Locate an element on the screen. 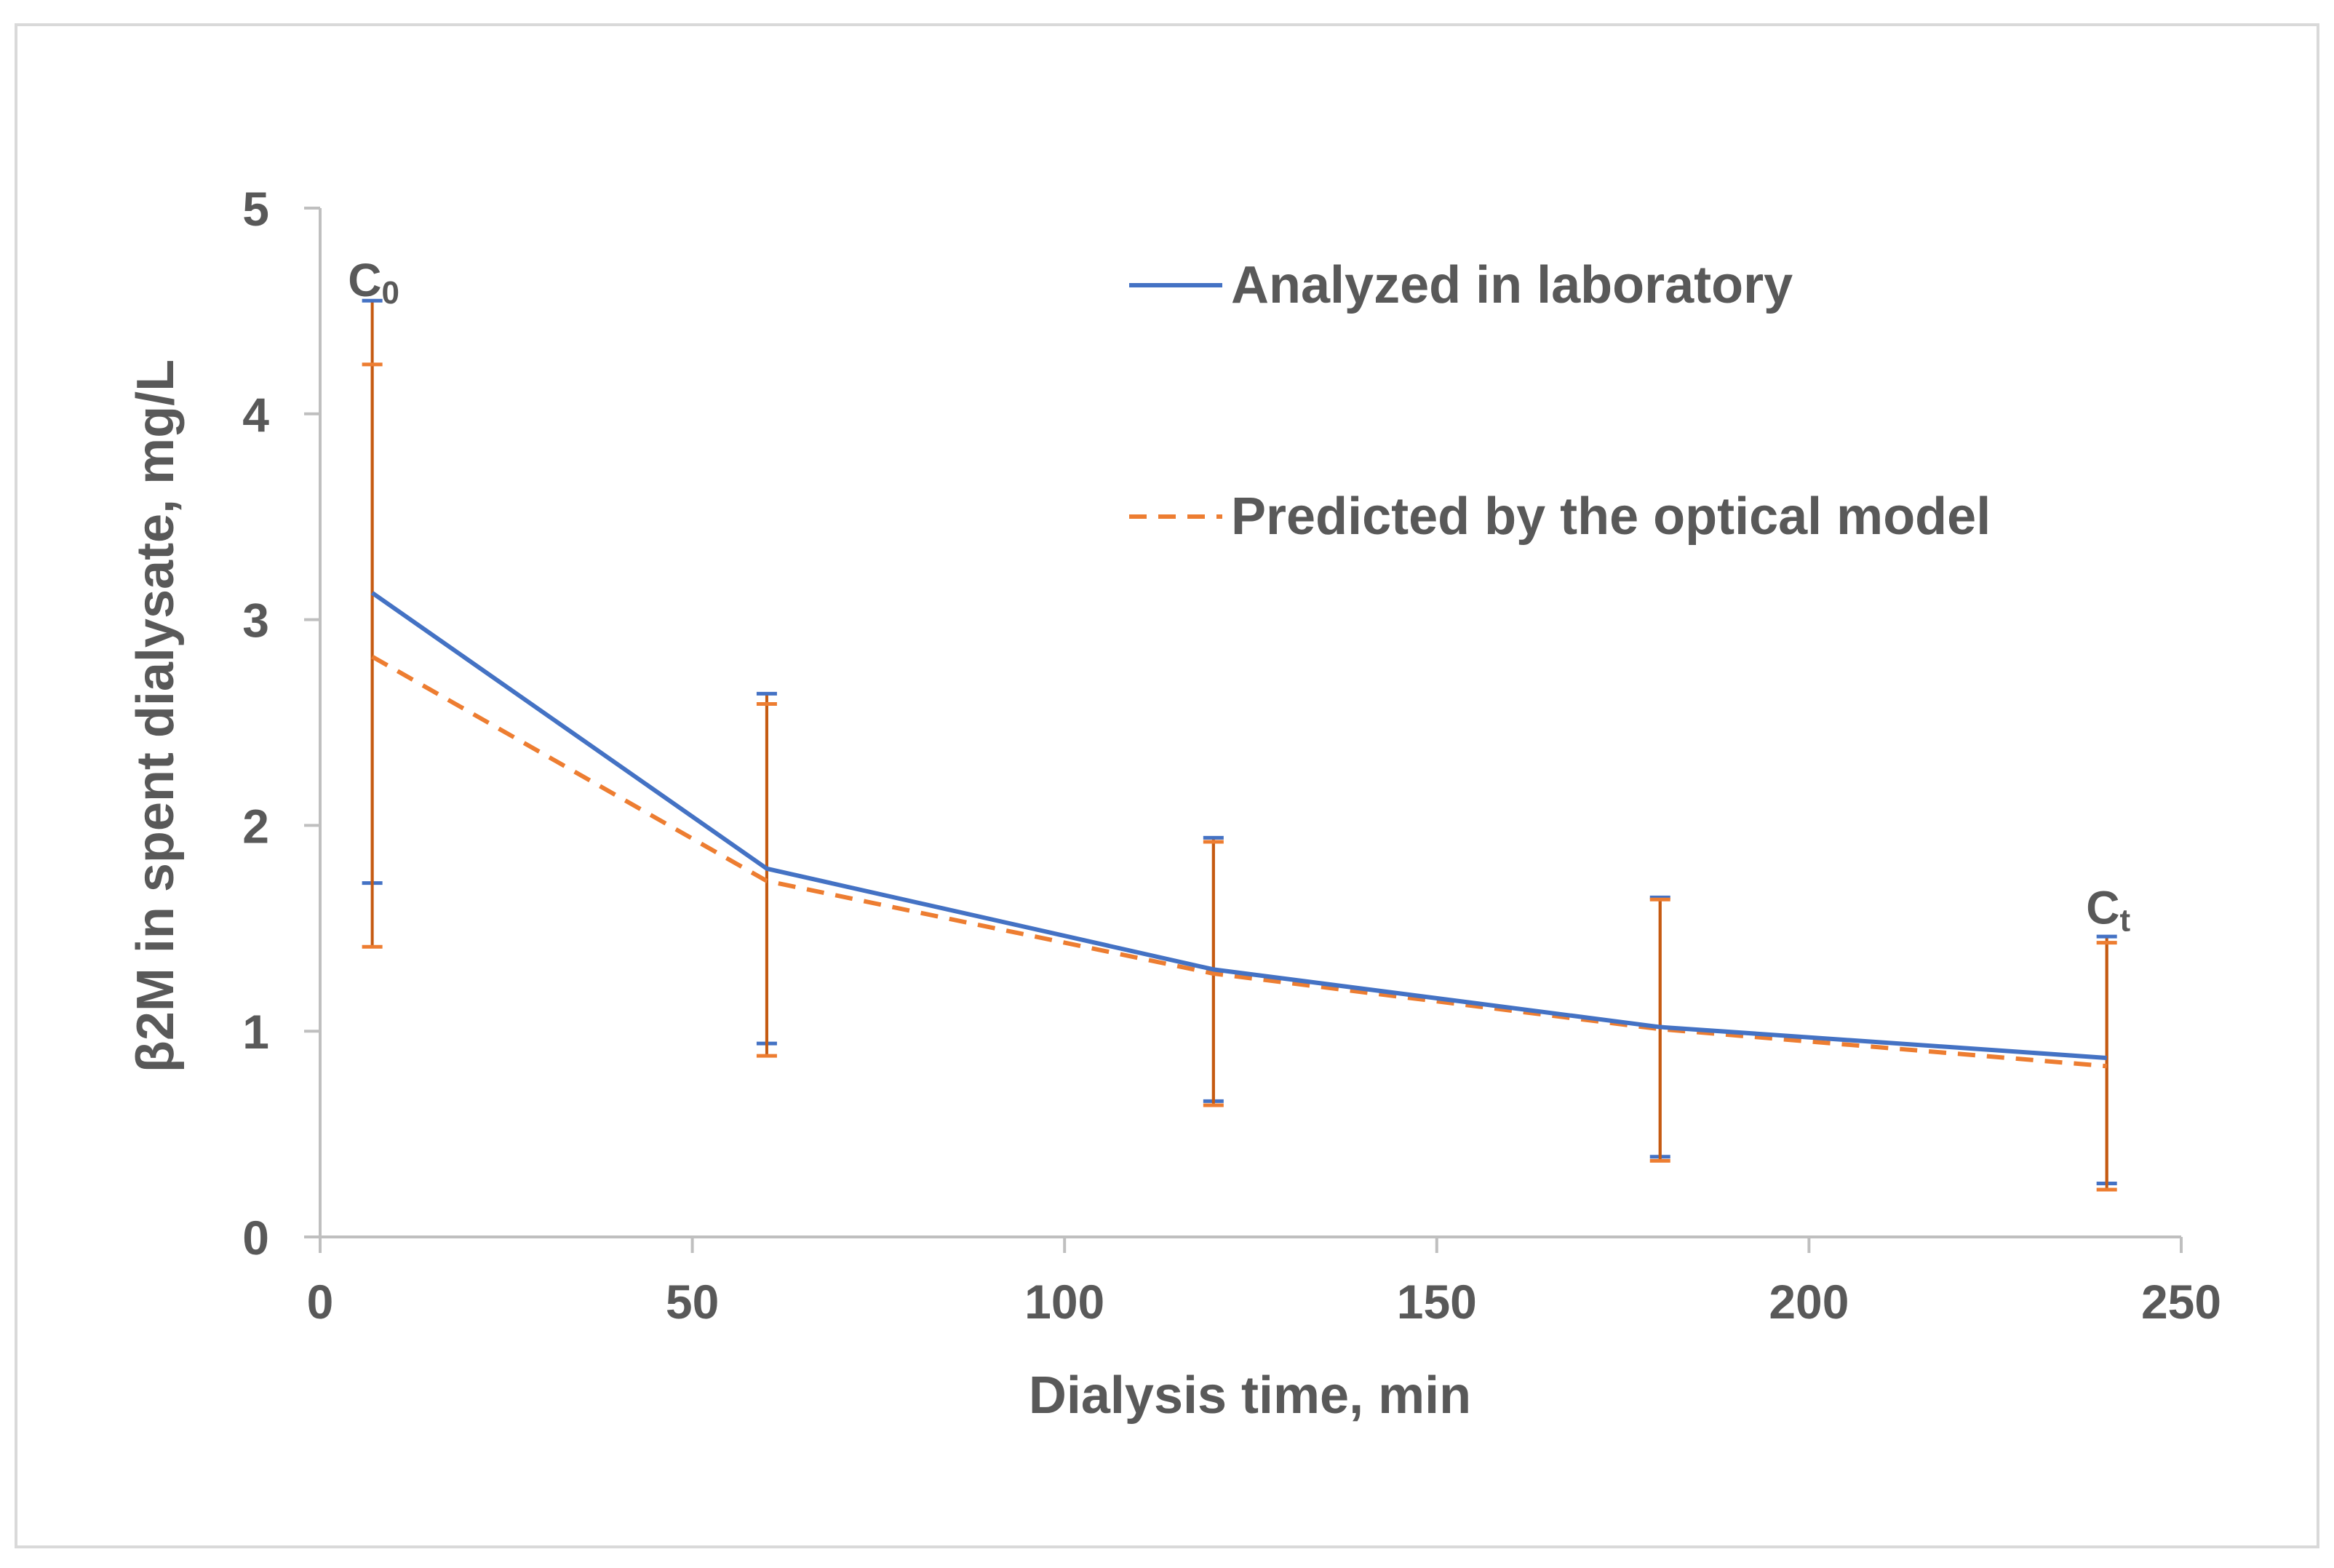 The height and width of the screenshot is (1568, 2334). y-tick-label: 1 is located at coordinates (255, 1032).